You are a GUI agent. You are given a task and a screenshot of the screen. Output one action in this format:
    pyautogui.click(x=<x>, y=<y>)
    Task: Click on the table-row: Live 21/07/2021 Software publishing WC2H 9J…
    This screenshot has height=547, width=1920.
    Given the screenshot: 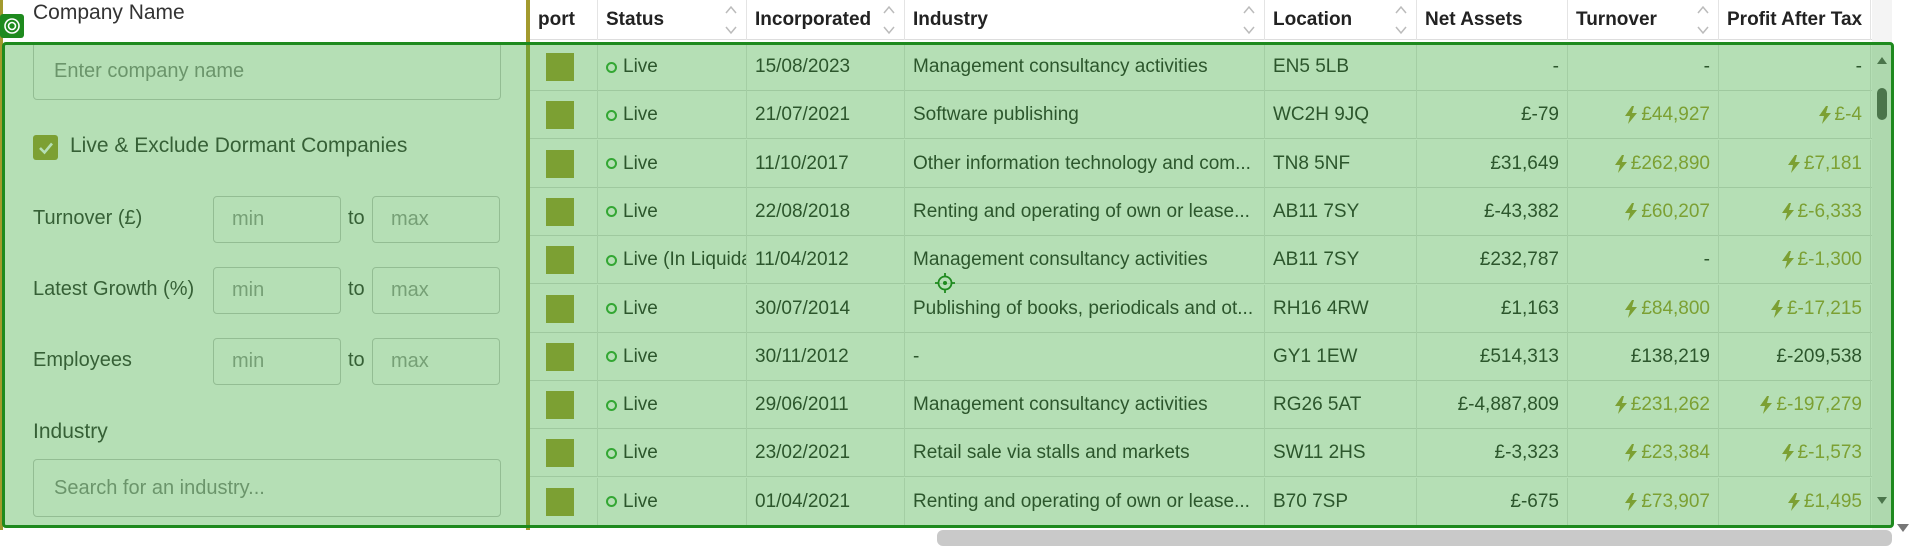 What is the action you would take?
    pyautogui.click(x=1211, y=115)
    